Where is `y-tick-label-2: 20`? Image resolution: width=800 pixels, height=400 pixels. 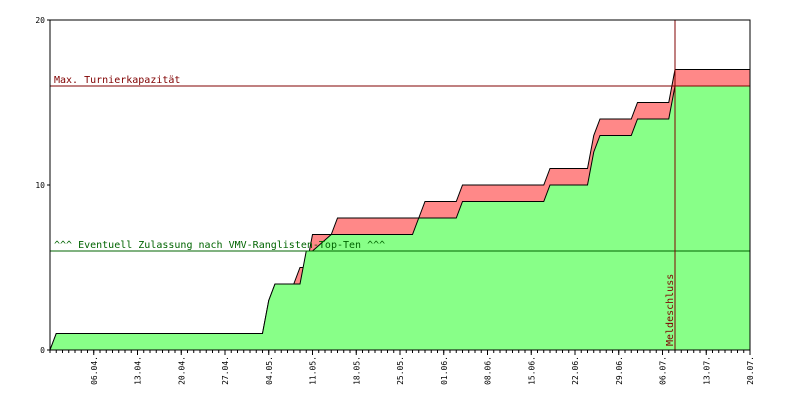 y-tick-label-2: 20 is located at coordinates (40, 20).